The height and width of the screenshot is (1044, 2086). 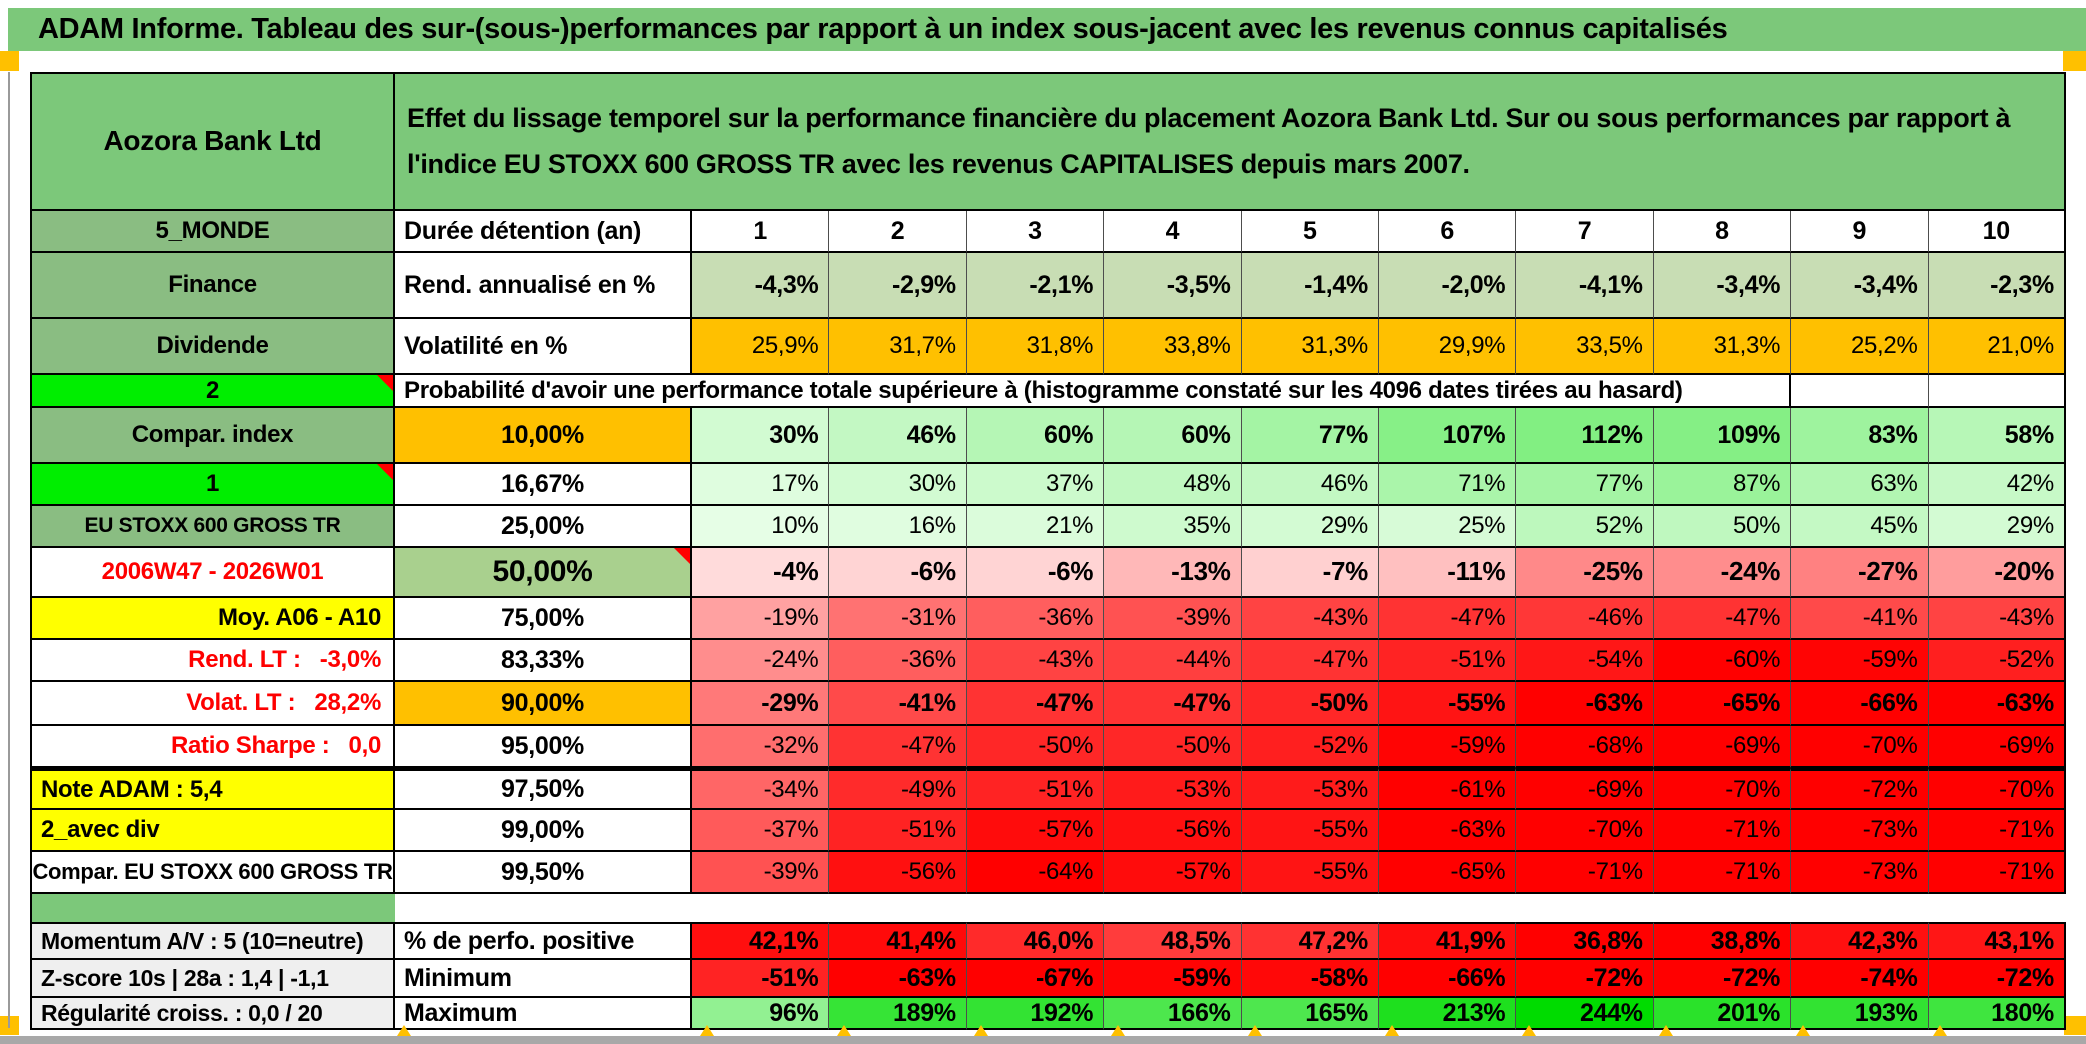 What do you see at coordinates (213, 661) in the screenshot?
I see `row-label-cell: Rend. LT : -3,0%` at bounding box center [213, 661].